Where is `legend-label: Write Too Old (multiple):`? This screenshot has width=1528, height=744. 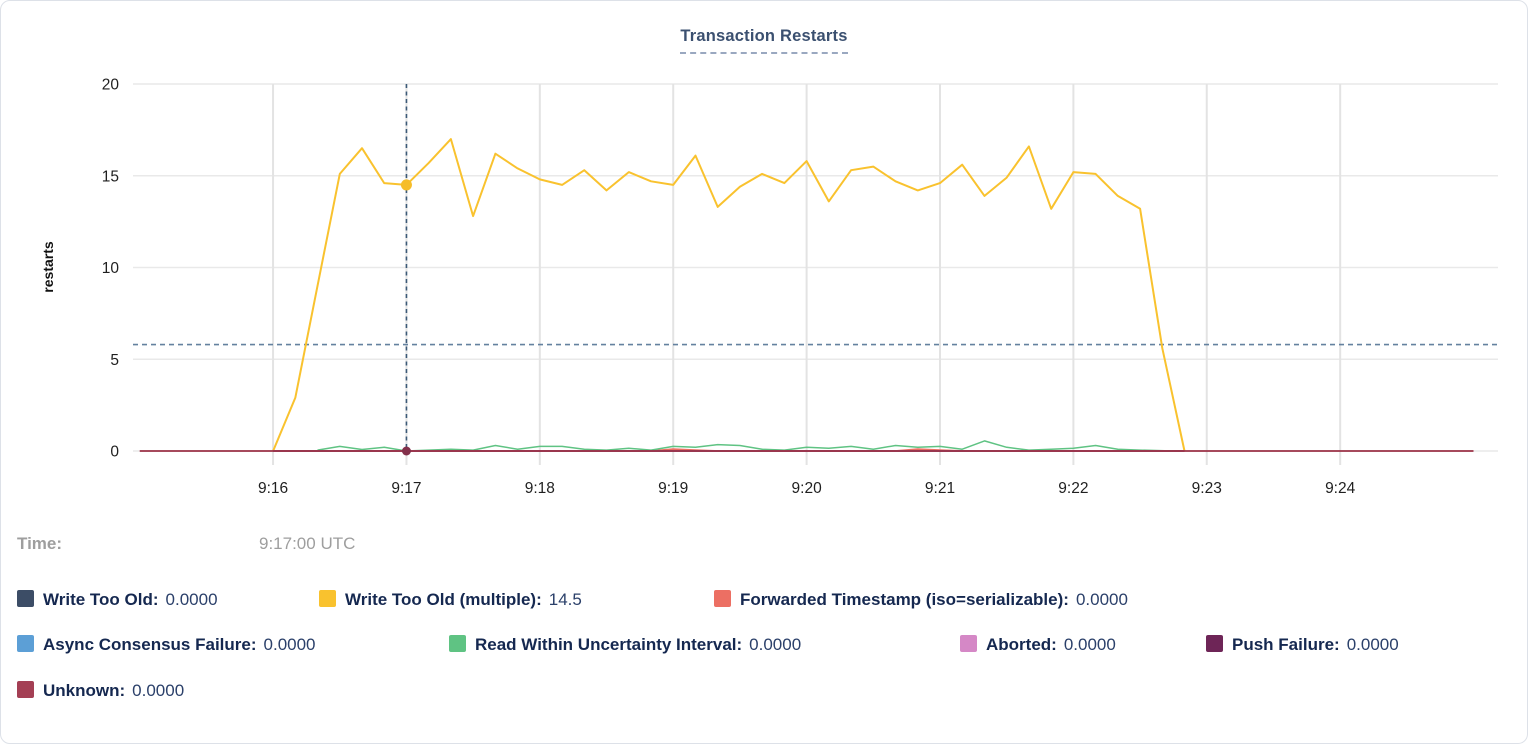
legend-label: Write Too Old (multiple): is located at coordinates (443, 599).